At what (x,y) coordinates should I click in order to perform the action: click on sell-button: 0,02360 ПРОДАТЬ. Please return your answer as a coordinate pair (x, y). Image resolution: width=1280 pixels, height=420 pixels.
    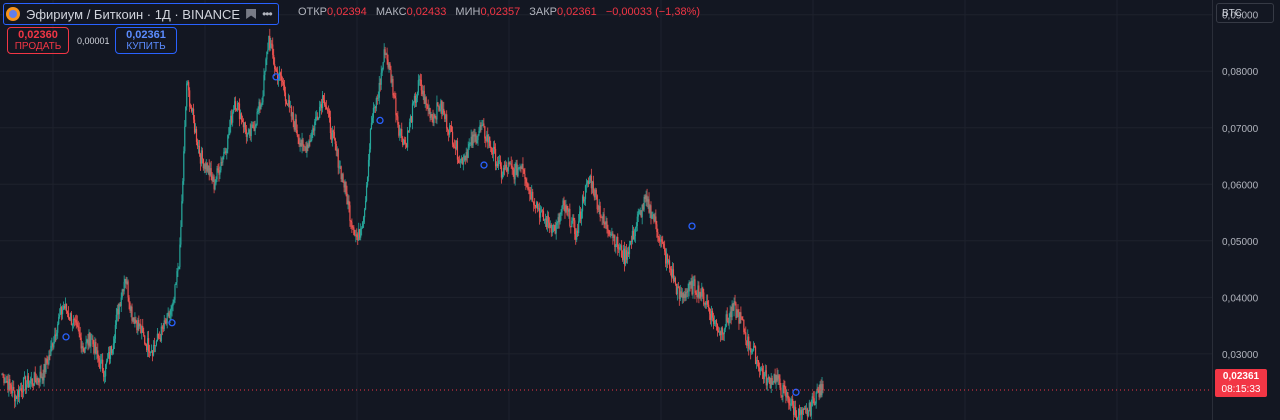
    Looking at the image, I should click on (38, 40).